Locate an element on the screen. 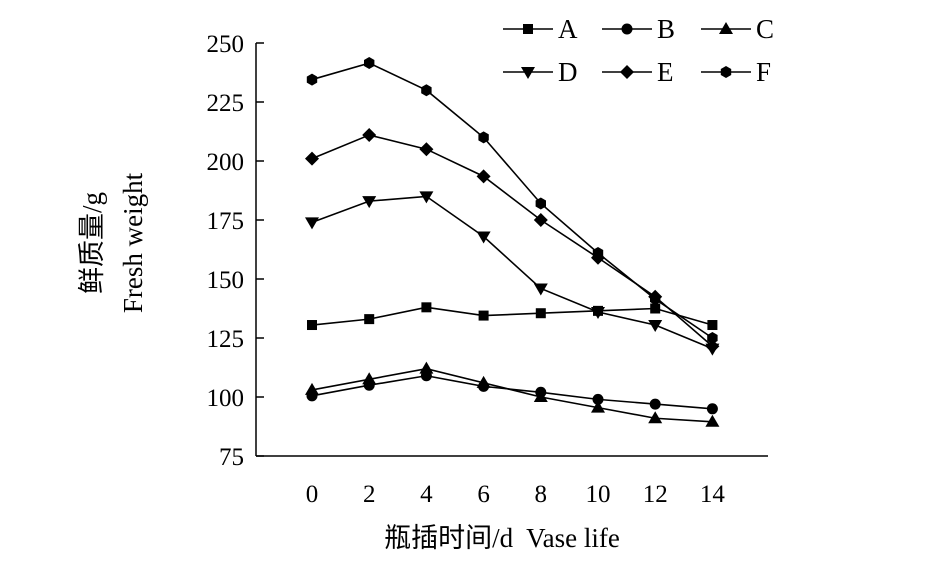 This screenshot has height=565, width=945. series-d-line is located at coordinates (512, 272).